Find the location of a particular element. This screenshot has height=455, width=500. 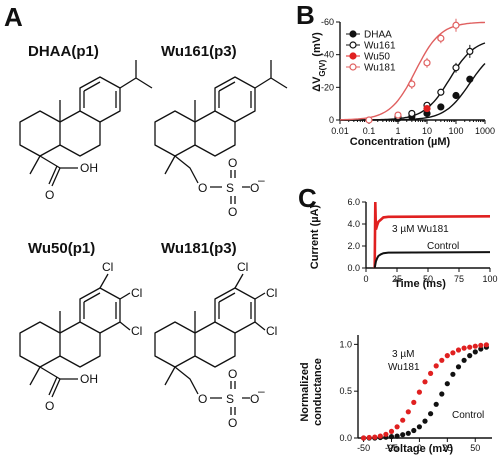

legend-label: DHAA is located at coordinates (378, 35).